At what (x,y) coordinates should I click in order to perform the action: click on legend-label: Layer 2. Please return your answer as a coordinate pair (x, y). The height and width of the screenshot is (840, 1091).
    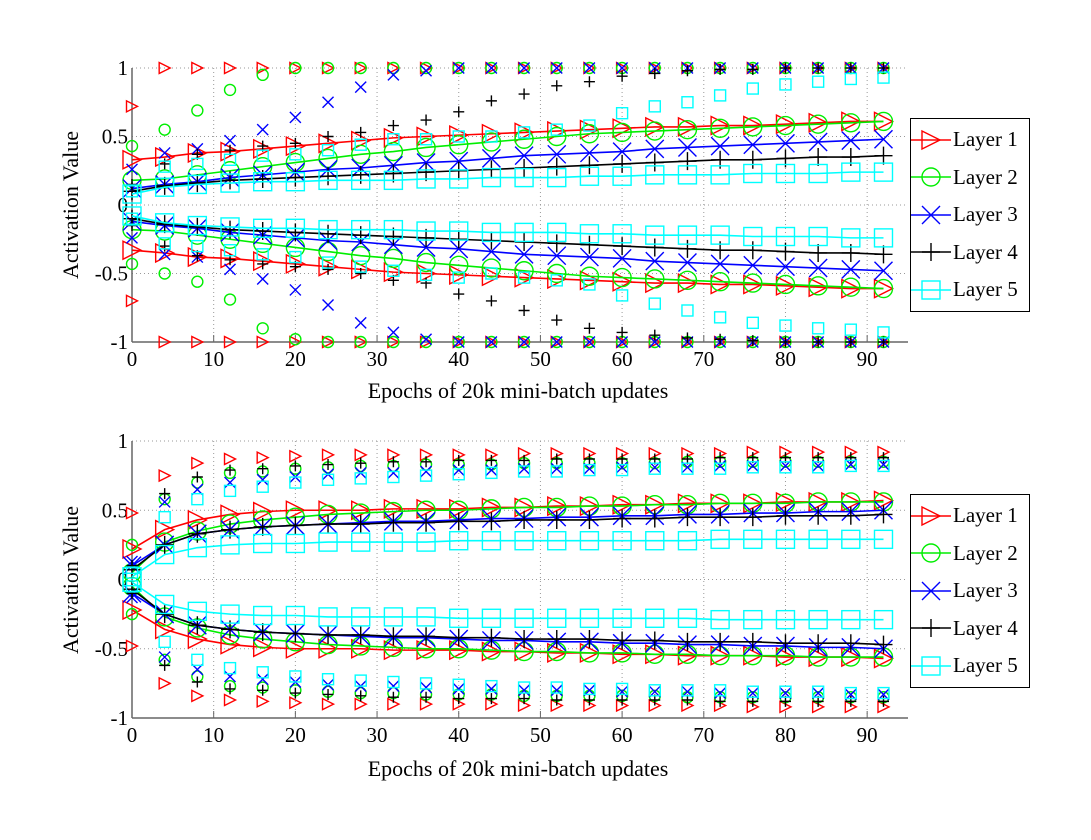
    Looking at the image, I should click on (985, 176).